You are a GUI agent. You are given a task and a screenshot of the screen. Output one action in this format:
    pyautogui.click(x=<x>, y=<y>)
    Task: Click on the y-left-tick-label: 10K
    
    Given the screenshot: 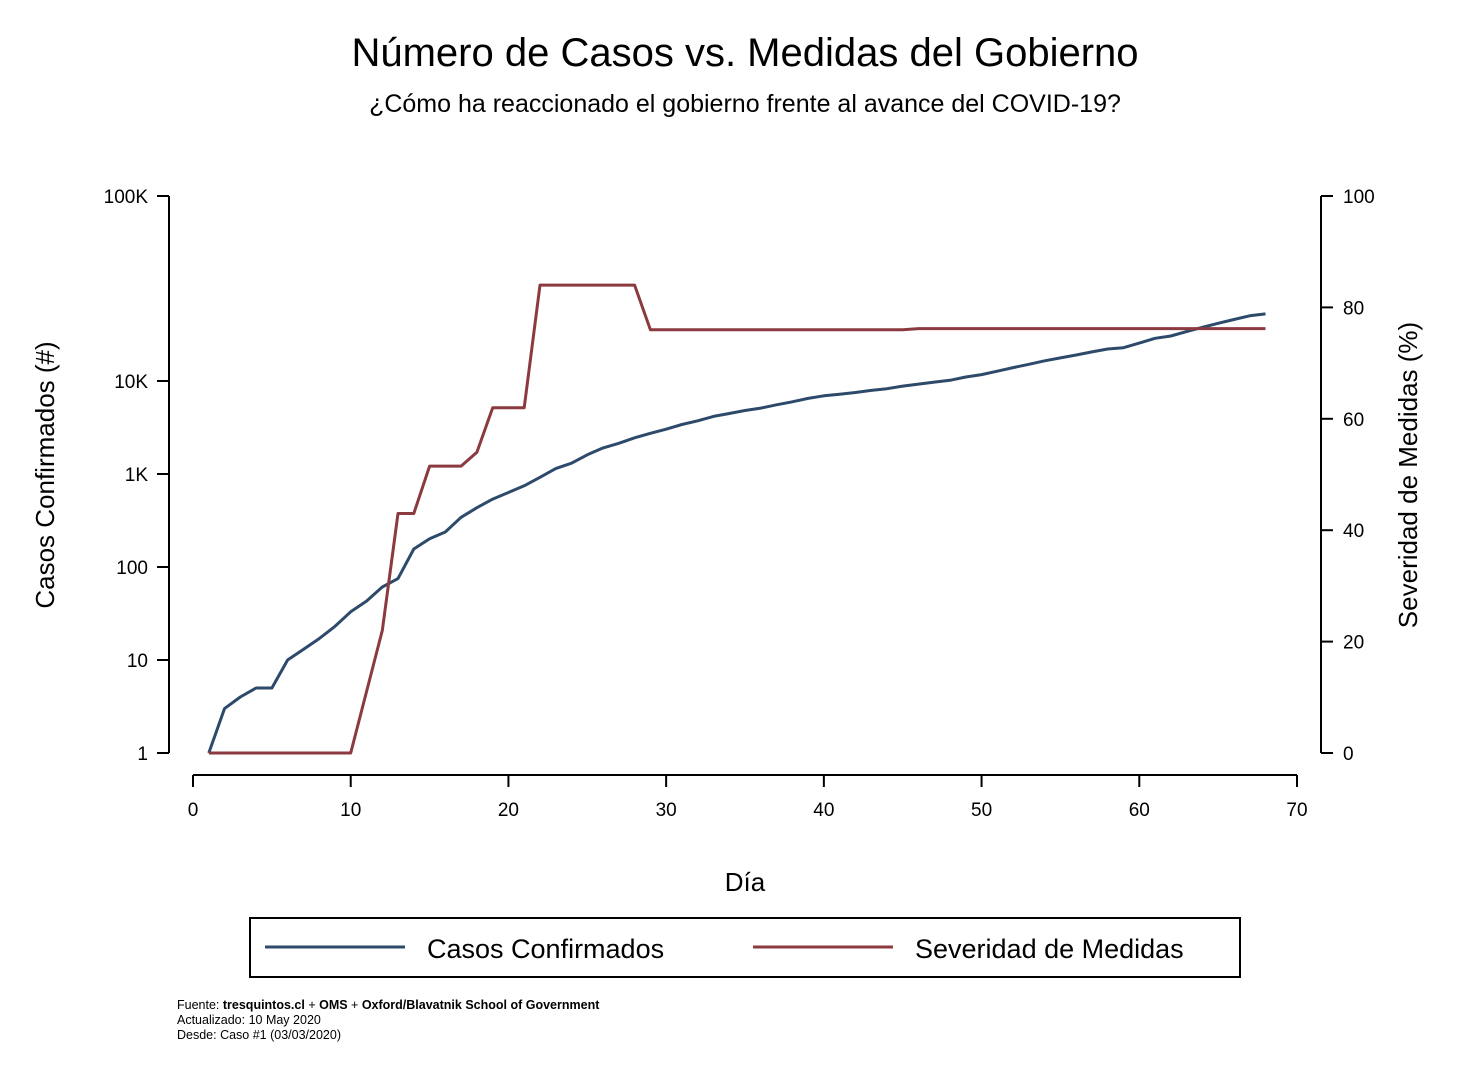 What is the action you would take?
    pyautogui.click(x=131, y=382)
    